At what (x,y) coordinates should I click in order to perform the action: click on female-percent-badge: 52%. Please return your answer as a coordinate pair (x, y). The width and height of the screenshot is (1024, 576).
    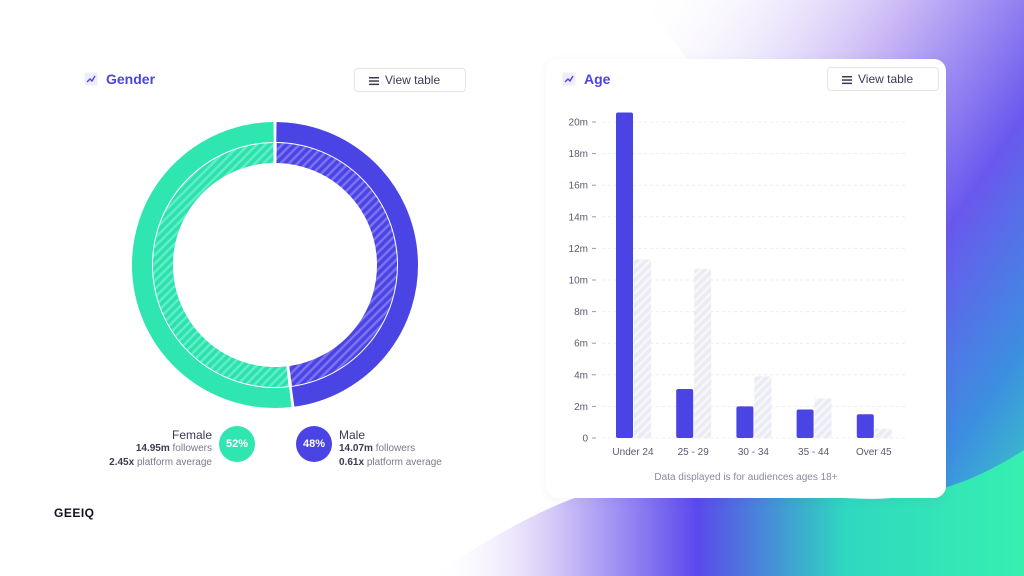
    Looking at the image, I should click on (237, 444).